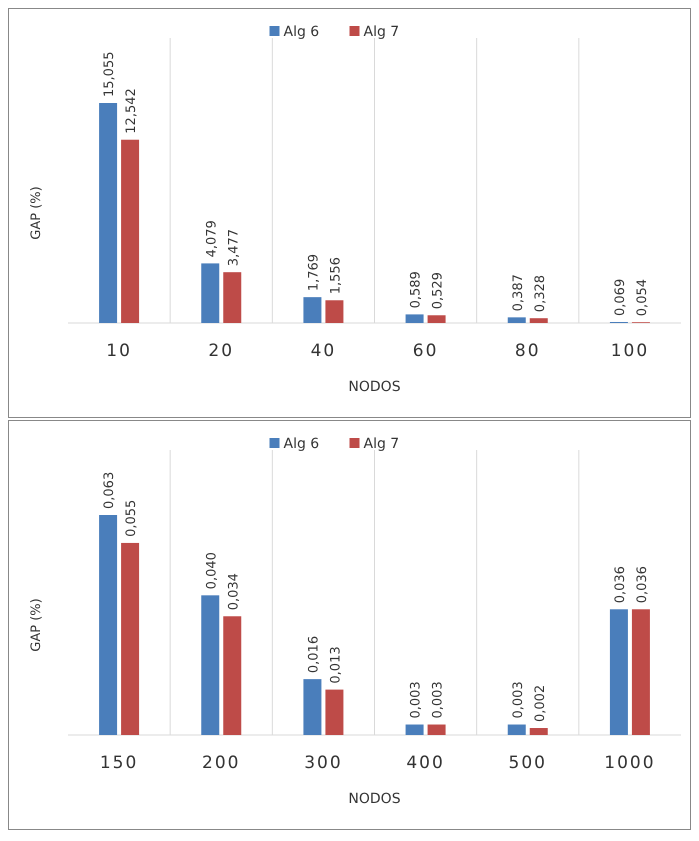 This screenshot has height=841, width=699. What do you see at coordinates (540, 703) in the screenshot?
I see `data-label: 0,002` at bounding box center [540, 703].